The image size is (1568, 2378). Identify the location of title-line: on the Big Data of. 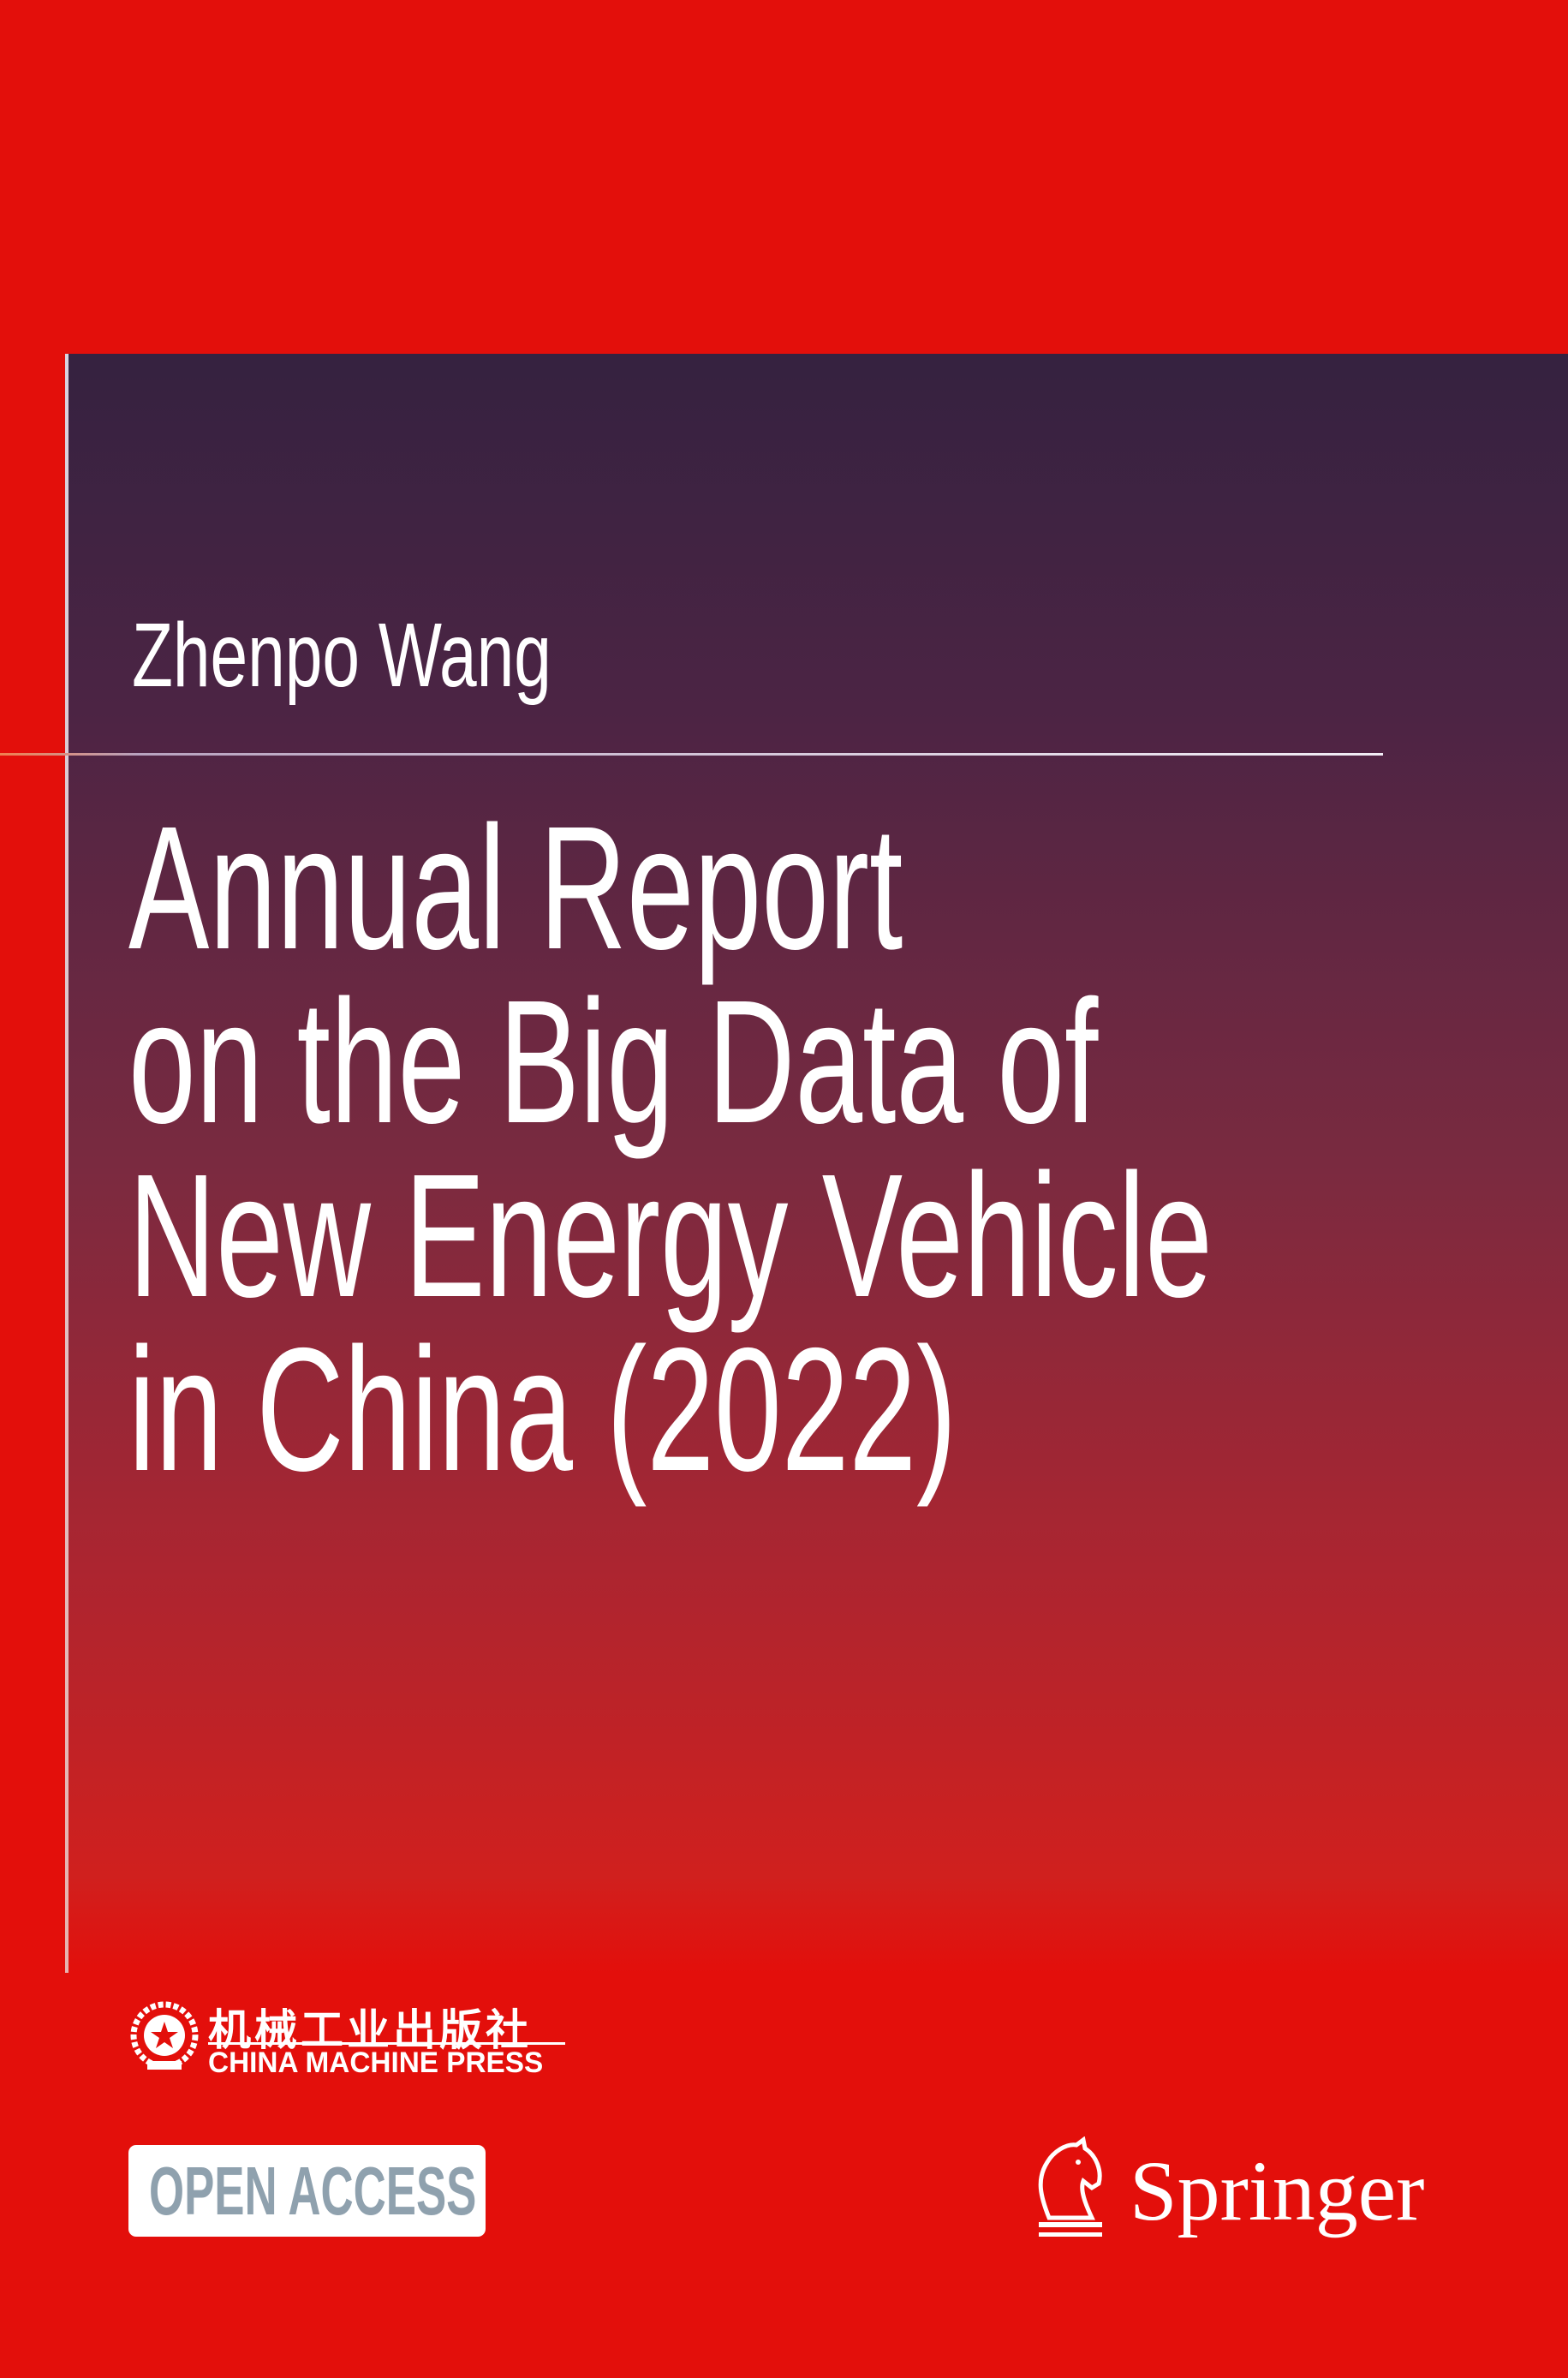
(613, 1062).